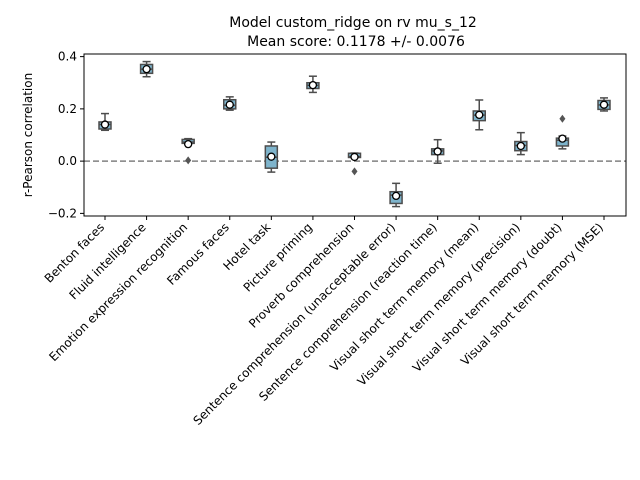 Image resolution: width=640 pixels, height=480 pixels. I want to click on box-9-mean-marker, so click(437, 151).